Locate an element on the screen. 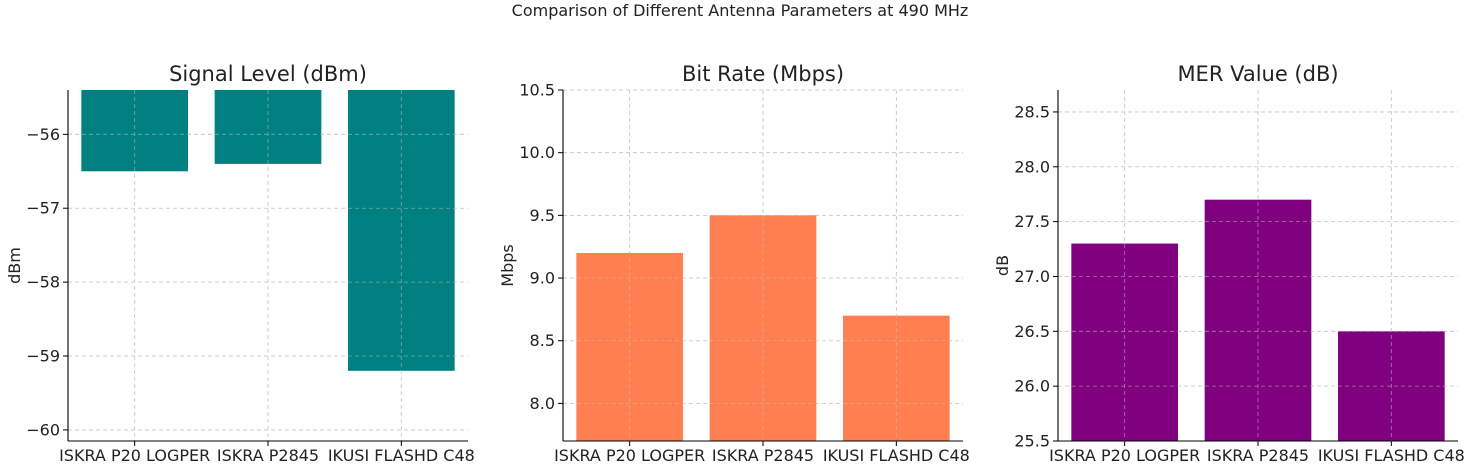 This screenshot has width=1471, height=474. y-tick-label: 27.0 is located at coordinates (1032, 276).